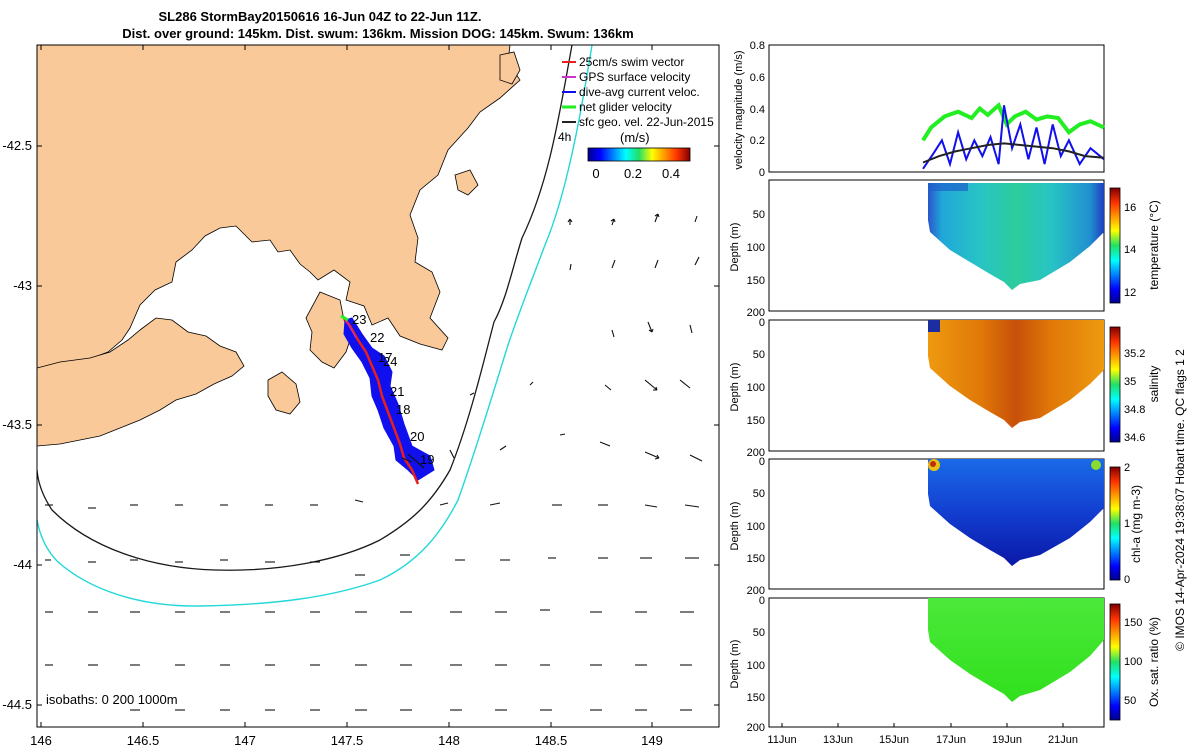 The width and height of the screenshot is (1200, 750). What do you see at coordinates (646, 122) in the screenshot?
I see `legend-sfc-geo: sfc geo. vel. 22-Jun-2015` at bounding box center [646, 122].